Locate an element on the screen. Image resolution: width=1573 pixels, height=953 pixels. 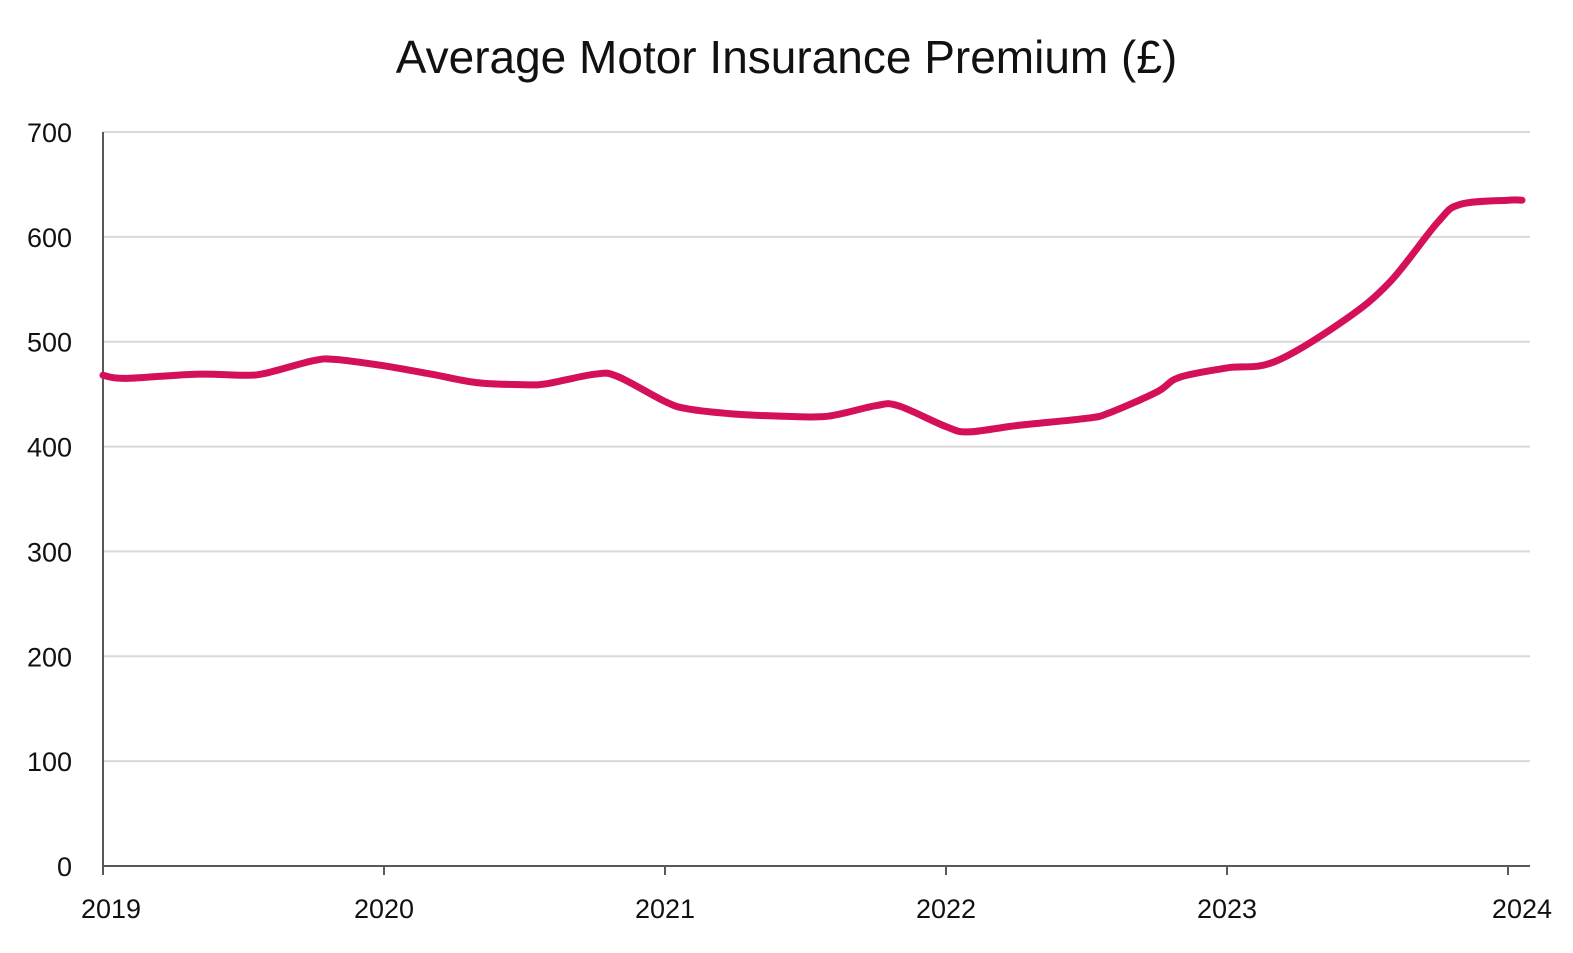
y-tick-label: 0 is located at coordinates (64, 867).